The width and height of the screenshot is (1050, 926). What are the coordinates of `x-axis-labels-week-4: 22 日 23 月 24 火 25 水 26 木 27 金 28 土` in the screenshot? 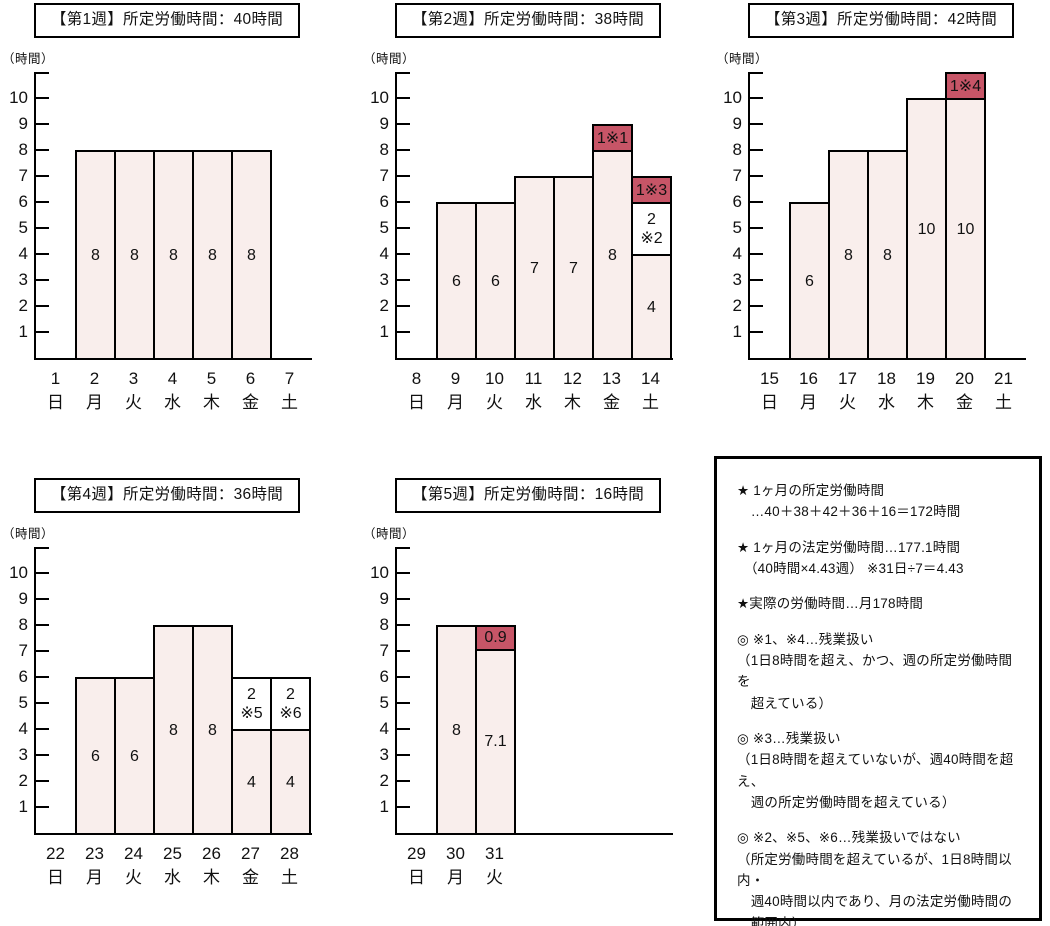 It's located at (184, 865).